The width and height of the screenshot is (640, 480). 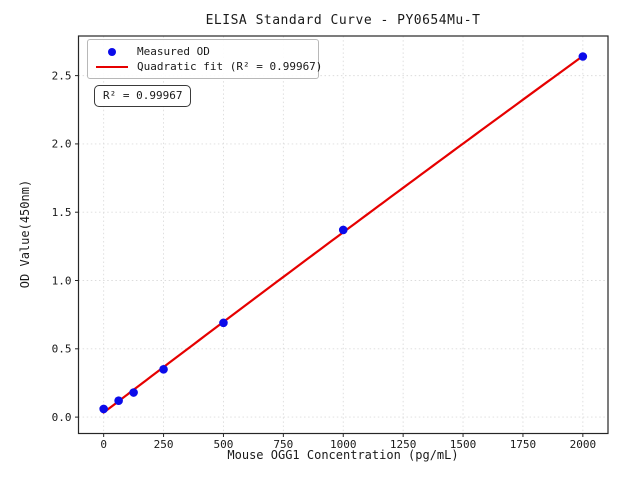 I want to click on legend: Measured OD Quadratic fit (R² = 0.99967), so click(x=204, y=59).